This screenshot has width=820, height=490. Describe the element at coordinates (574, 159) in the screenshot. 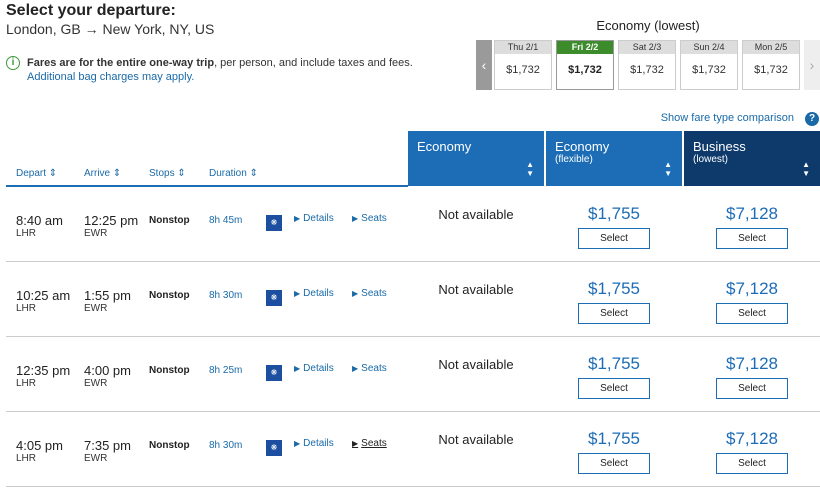

I see `column-flex-sub: (flexible)` at that location.